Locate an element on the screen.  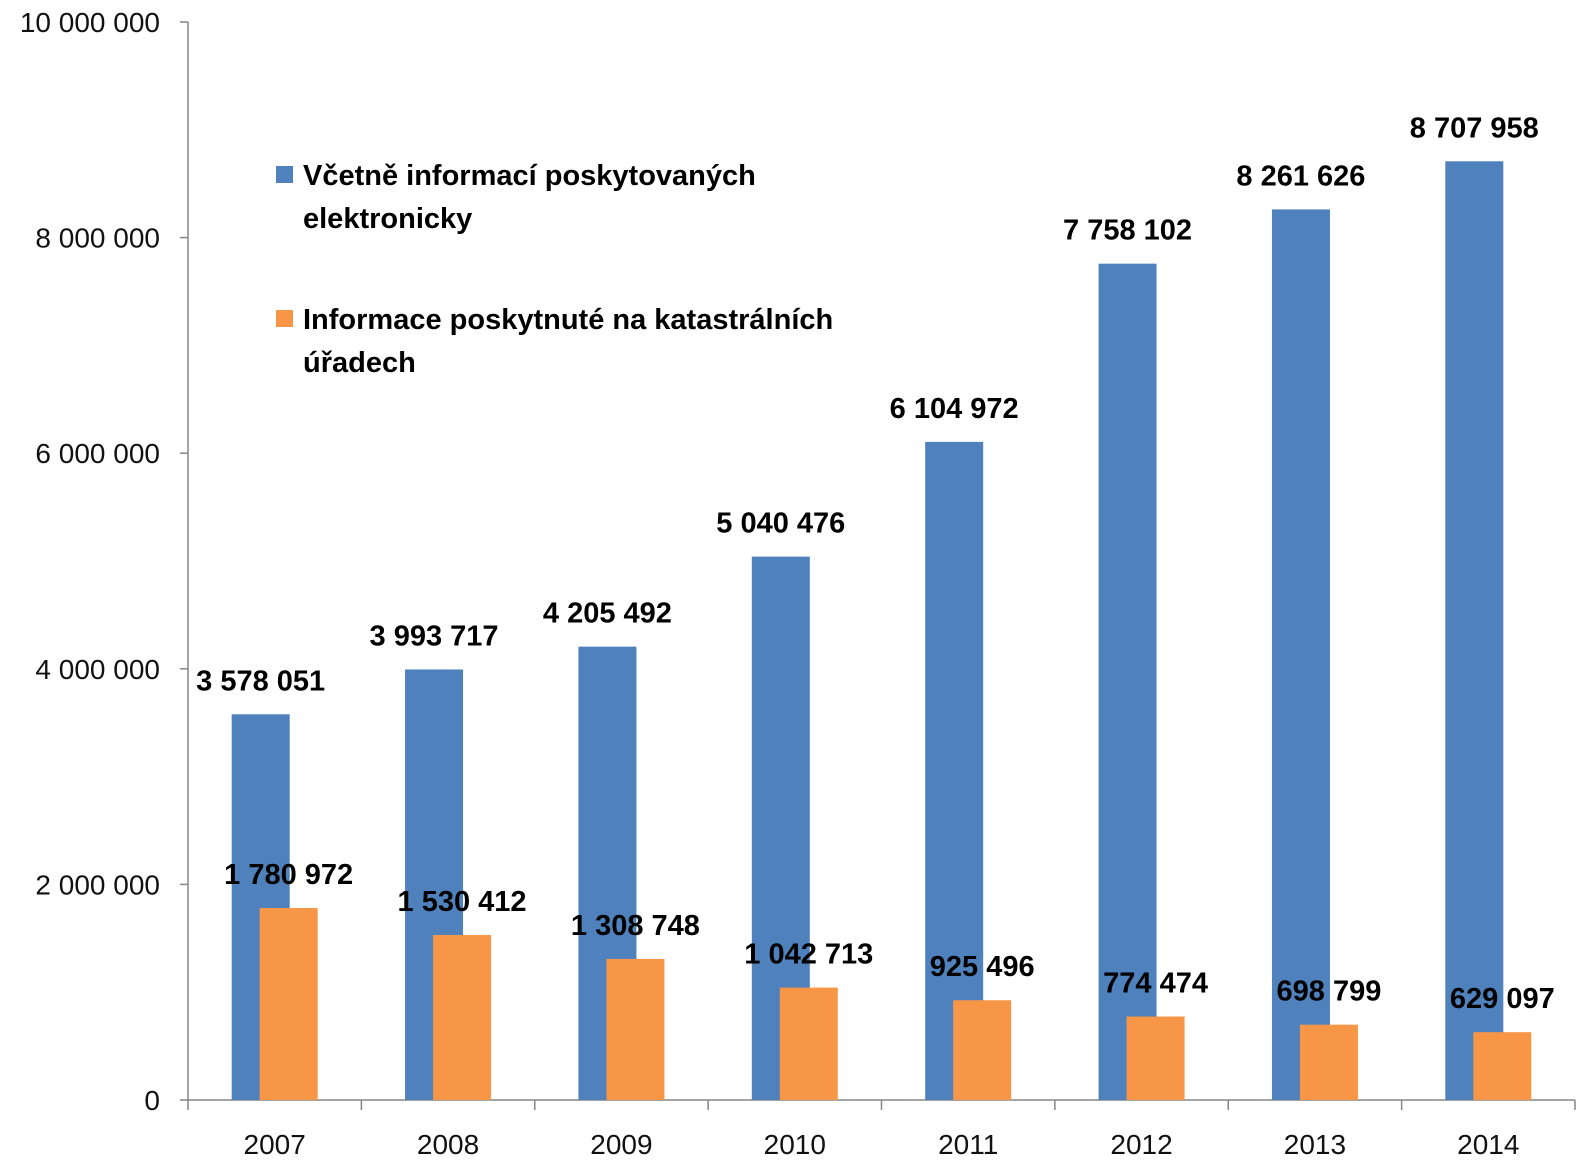
y-tick-label: 2 000 000 is located at coordinates (97, 884).